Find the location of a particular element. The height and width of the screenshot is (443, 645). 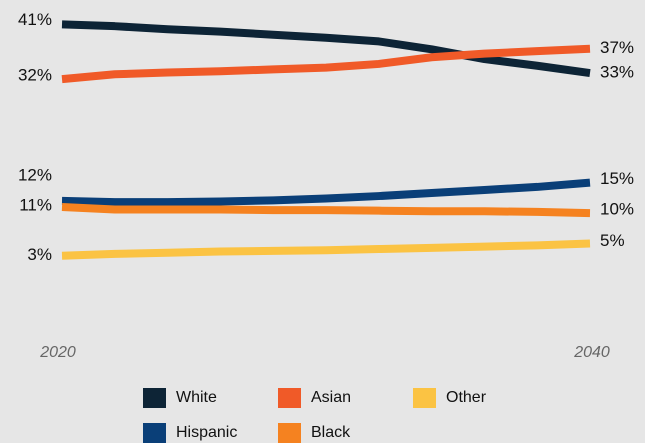

x-tick-label: 2040 is located at coordinates (591, 352).